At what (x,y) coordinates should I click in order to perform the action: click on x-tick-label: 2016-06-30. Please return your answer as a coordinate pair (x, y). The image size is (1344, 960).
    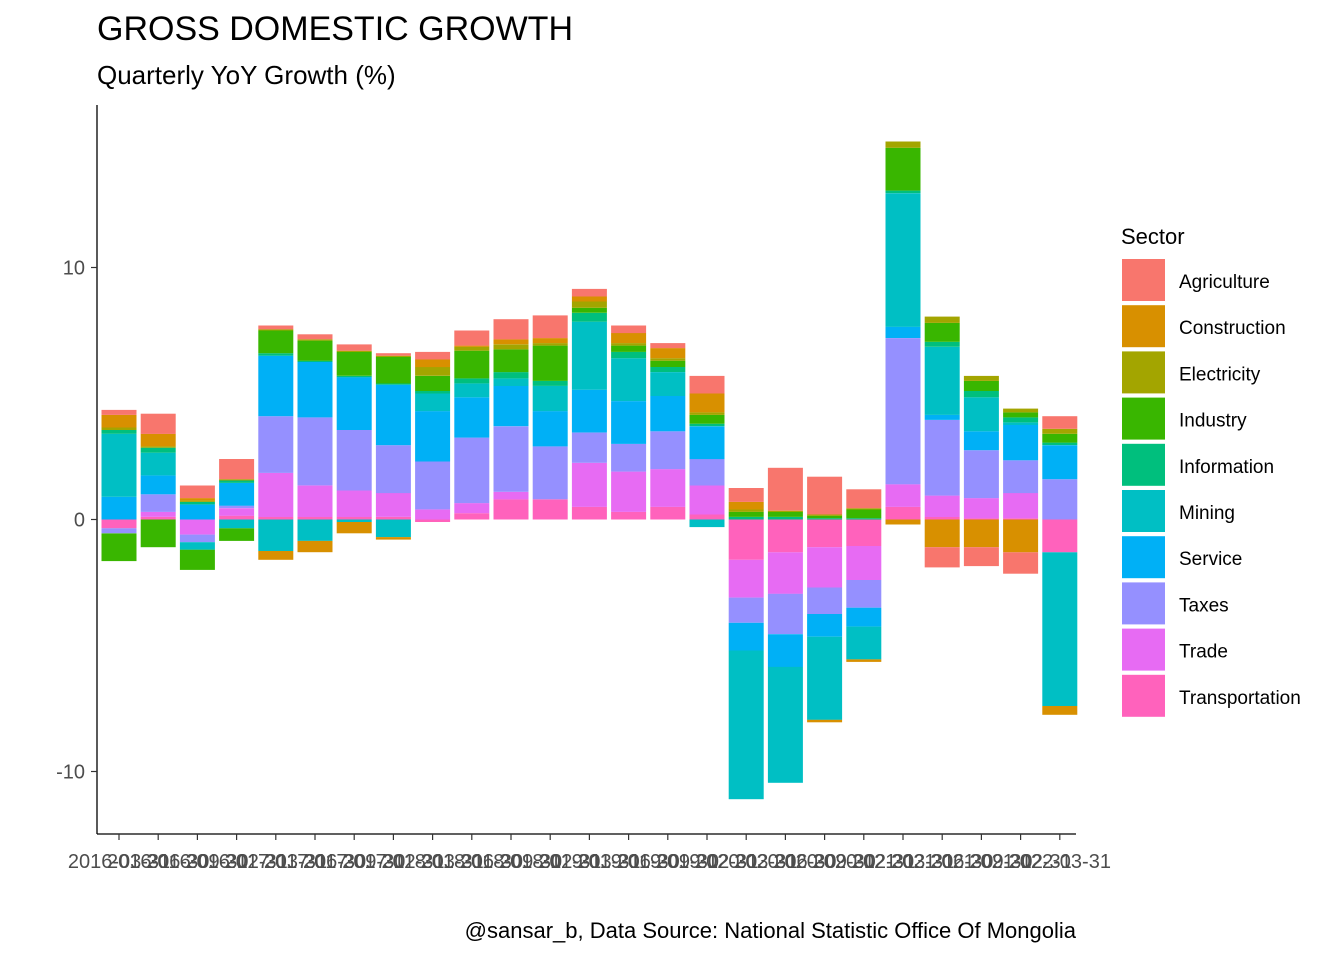
    Looking at the image, I should click on (158, 862).